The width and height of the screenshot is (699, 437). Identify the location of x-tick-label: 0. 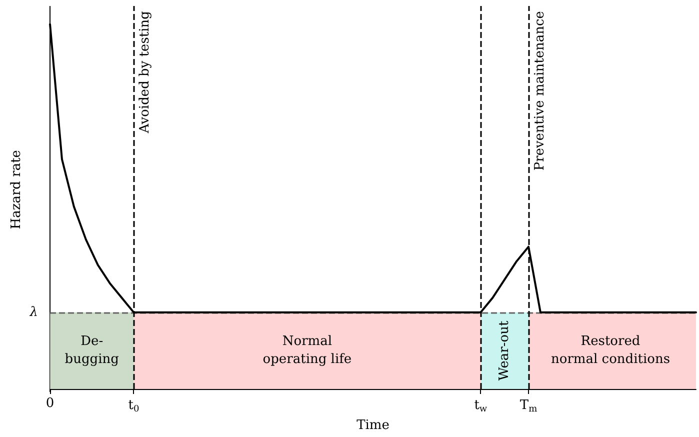
(50, 403).